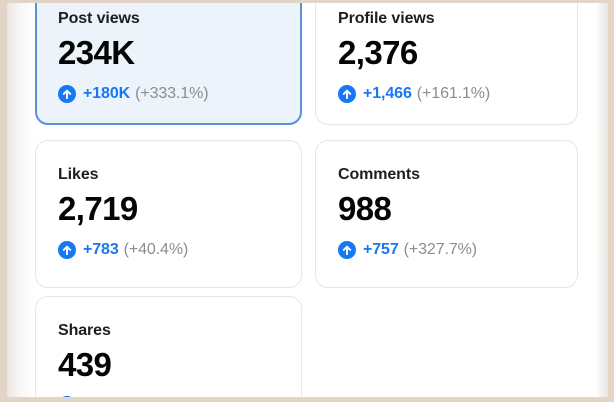 This screenshot has width=614, height=402. What do you see at coordinates (446, 64) in the screenshot?
I see `metric-card-profile-views: Profile views 2,376 +1,466 (+161.1%)` at bounding box center [446, 64].